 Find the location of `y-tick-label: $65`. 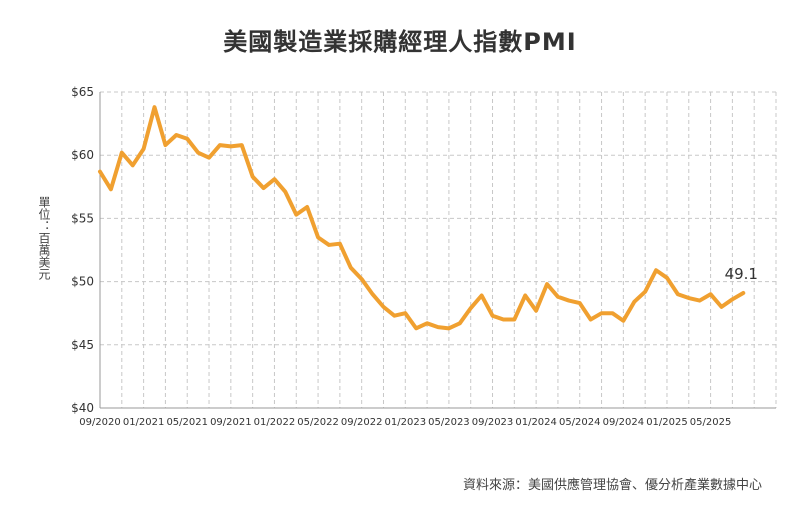

y-tick-label: $65 is located at coordinates (82, 92).